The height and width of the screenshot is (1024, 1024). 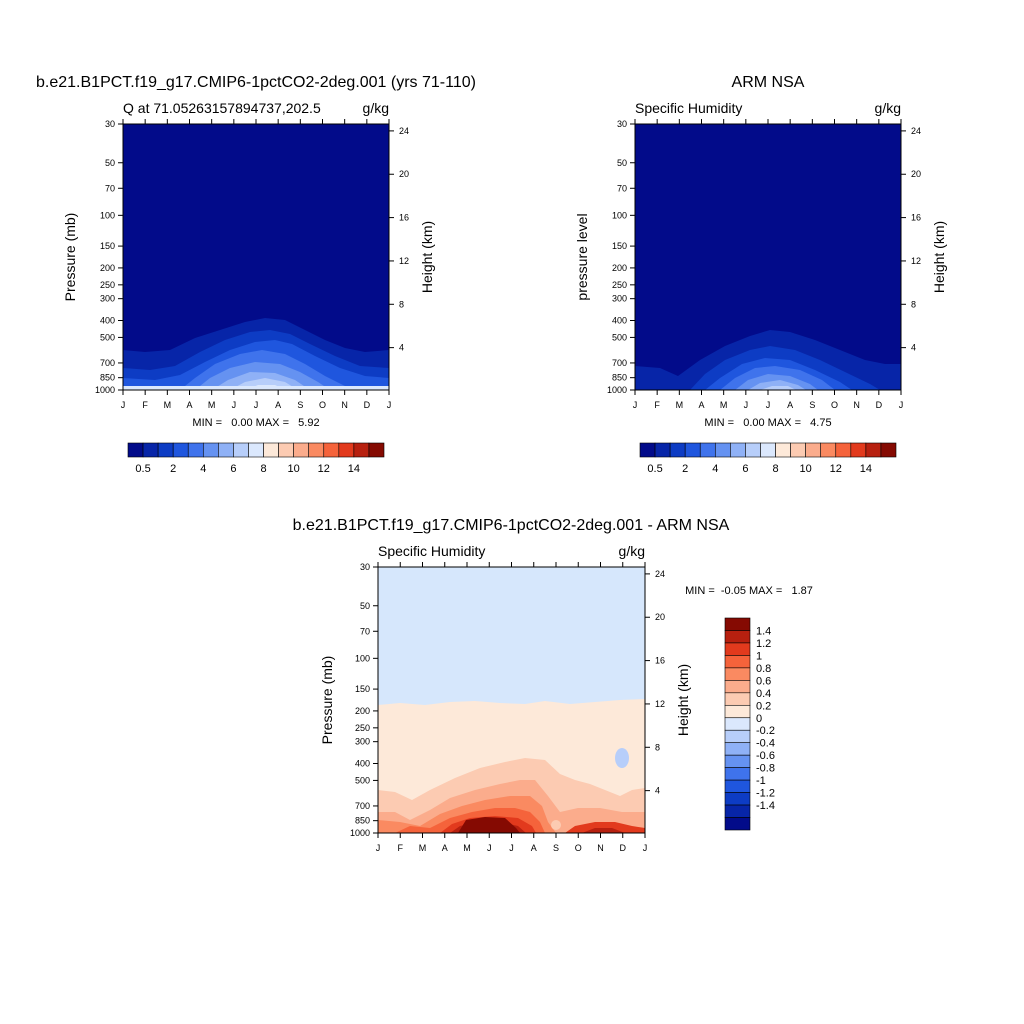 I want to click on model-y-right-tick-label: 16, so click(x=404, y=218).